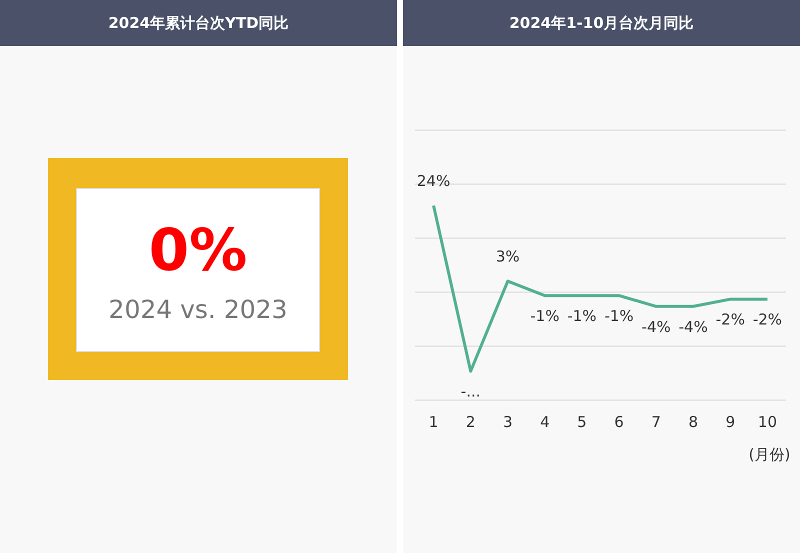 This screenshot has height=553, width=800. I want to click on x-tick-label: 1, so click(433, 421).